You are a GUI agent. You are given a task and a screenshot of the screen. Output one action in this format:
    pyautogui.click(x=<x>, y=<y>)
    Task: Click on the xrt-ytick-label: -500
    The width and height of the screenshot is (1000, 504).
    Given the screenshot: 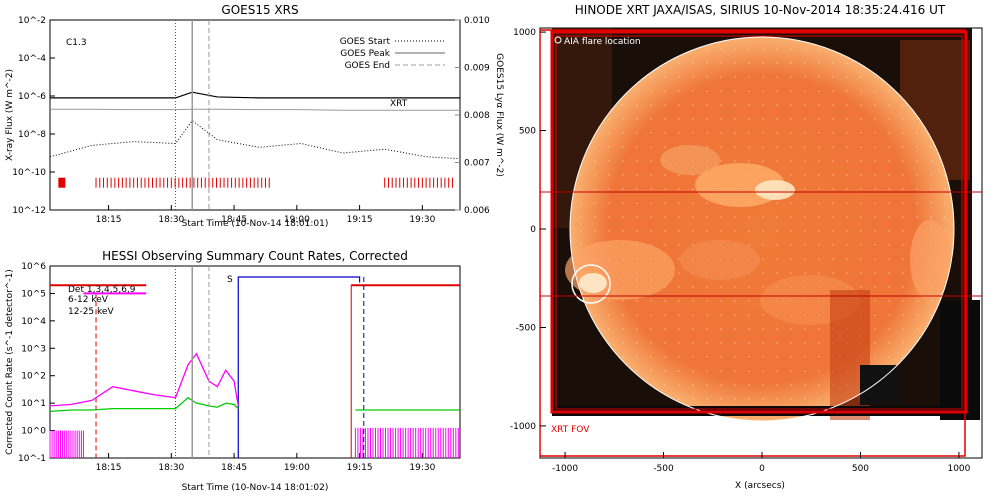 What is the action you would take?
    pyautogui.click(x=526, y=328)
    